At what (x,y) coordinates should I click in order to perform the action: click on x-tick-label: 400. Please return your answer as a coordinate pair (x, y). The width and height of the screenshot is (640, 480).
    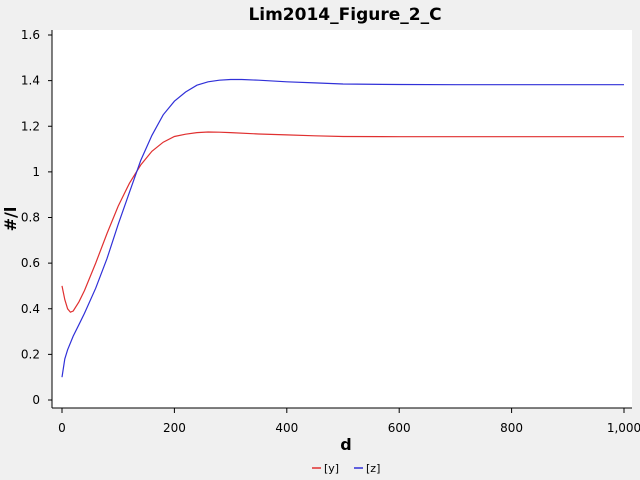
    Looking at the image, I should click on (286, 428).